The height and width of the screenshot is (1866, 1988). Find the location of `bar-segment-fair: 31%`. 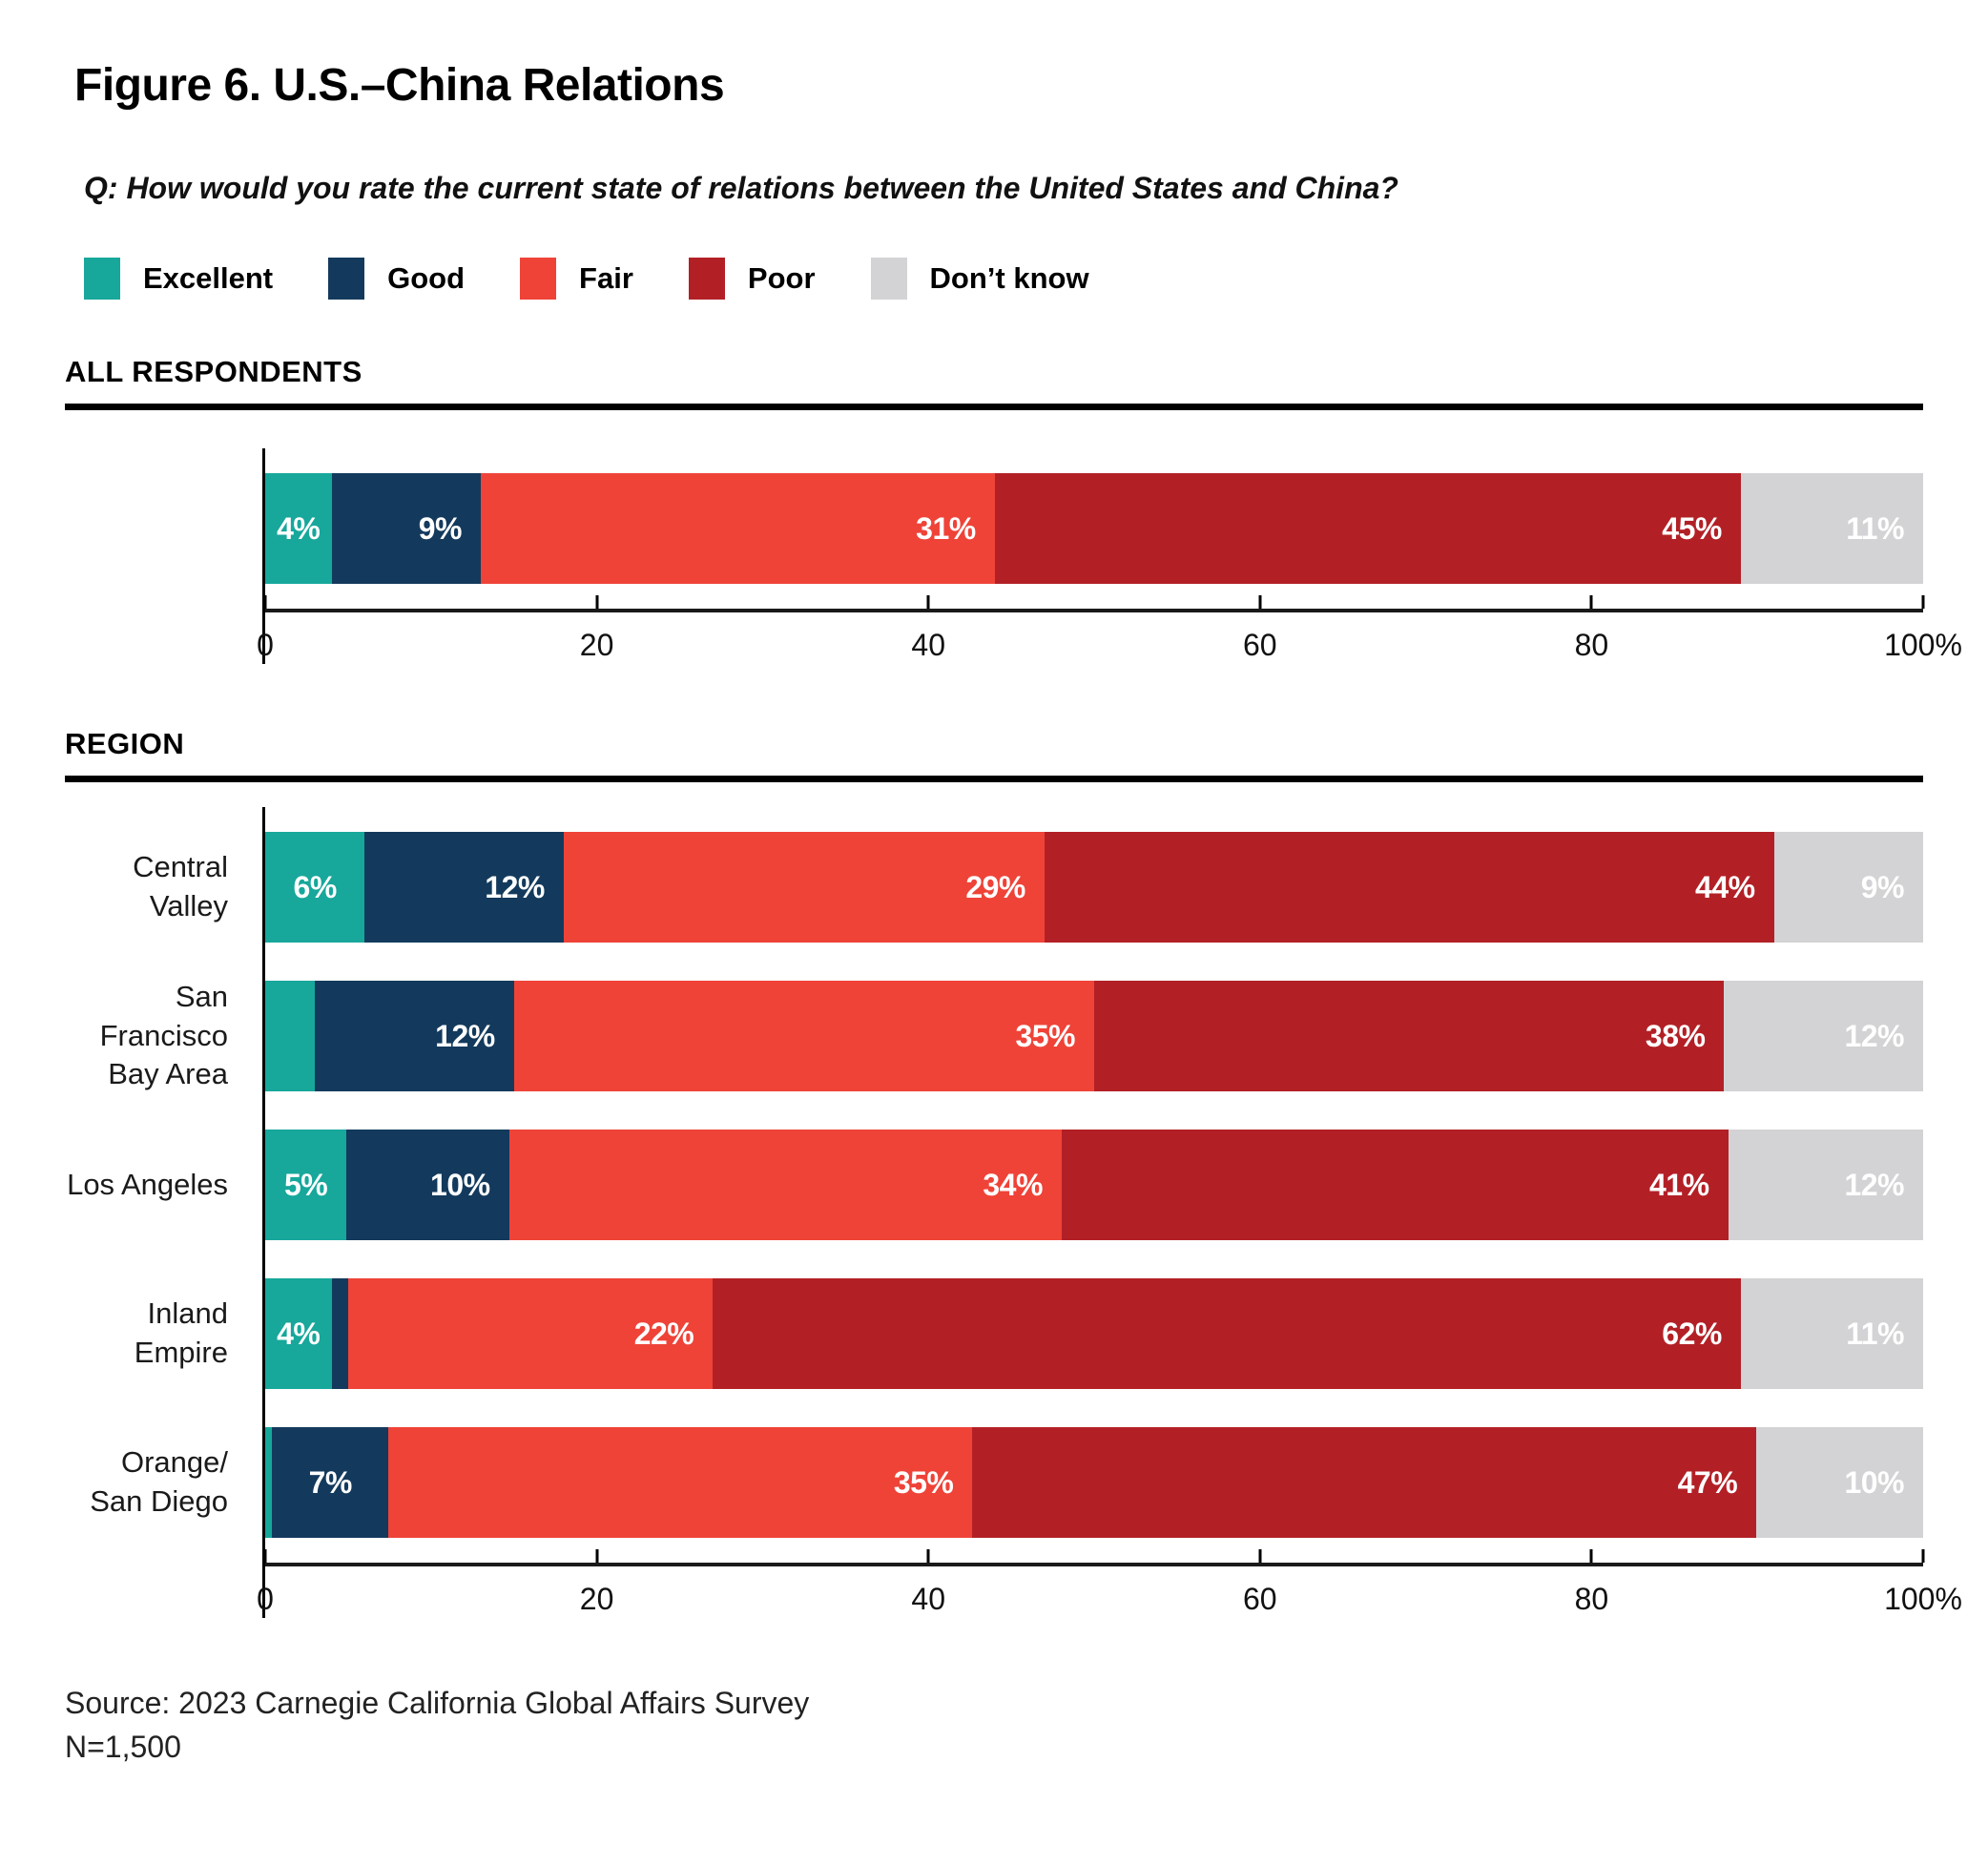

bar-segment-fair: 31% is located at coordinates (738, 528).